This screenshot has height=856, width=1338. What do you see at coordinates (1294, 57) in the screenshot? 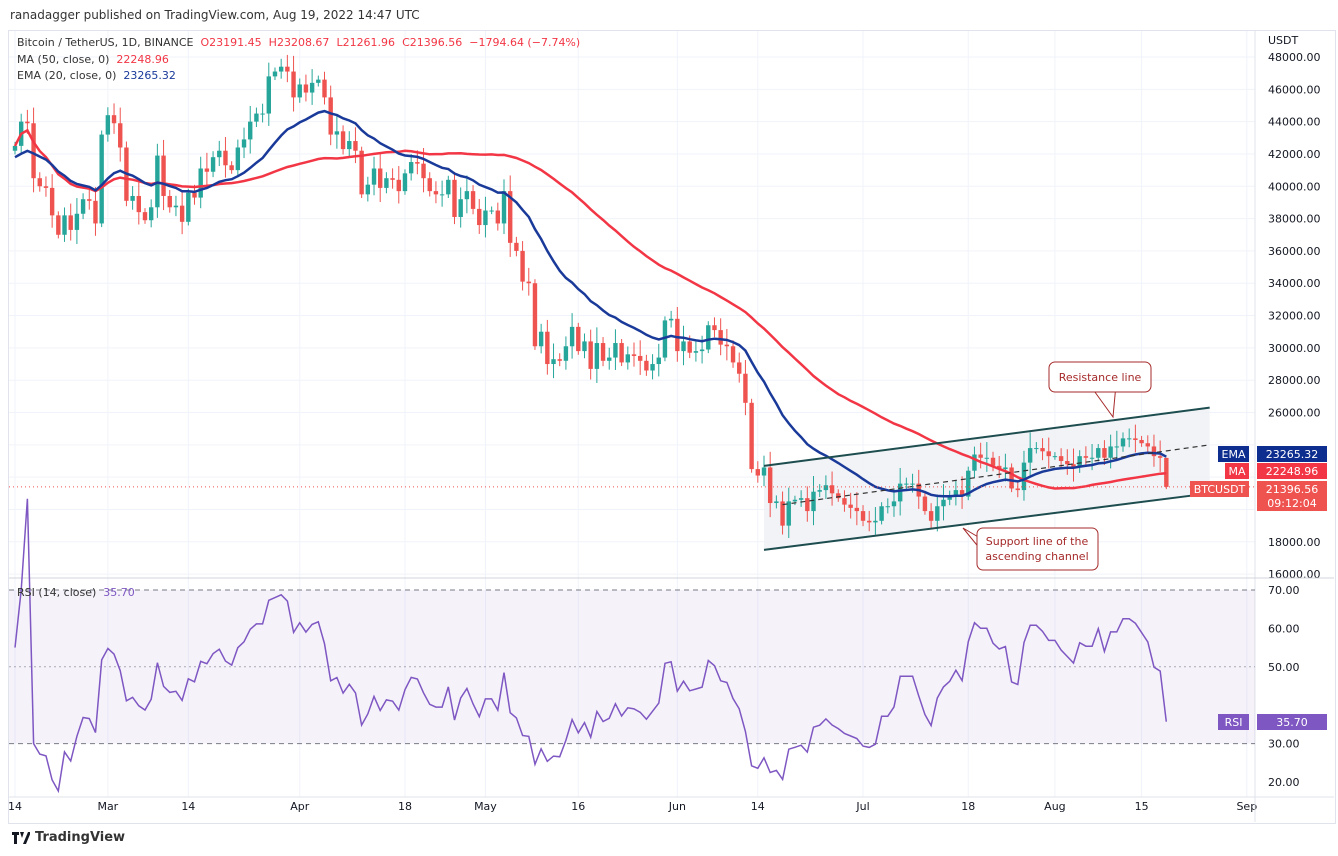
I see `price-tick-label: 48000.00` at bounding box center [1294, 57].